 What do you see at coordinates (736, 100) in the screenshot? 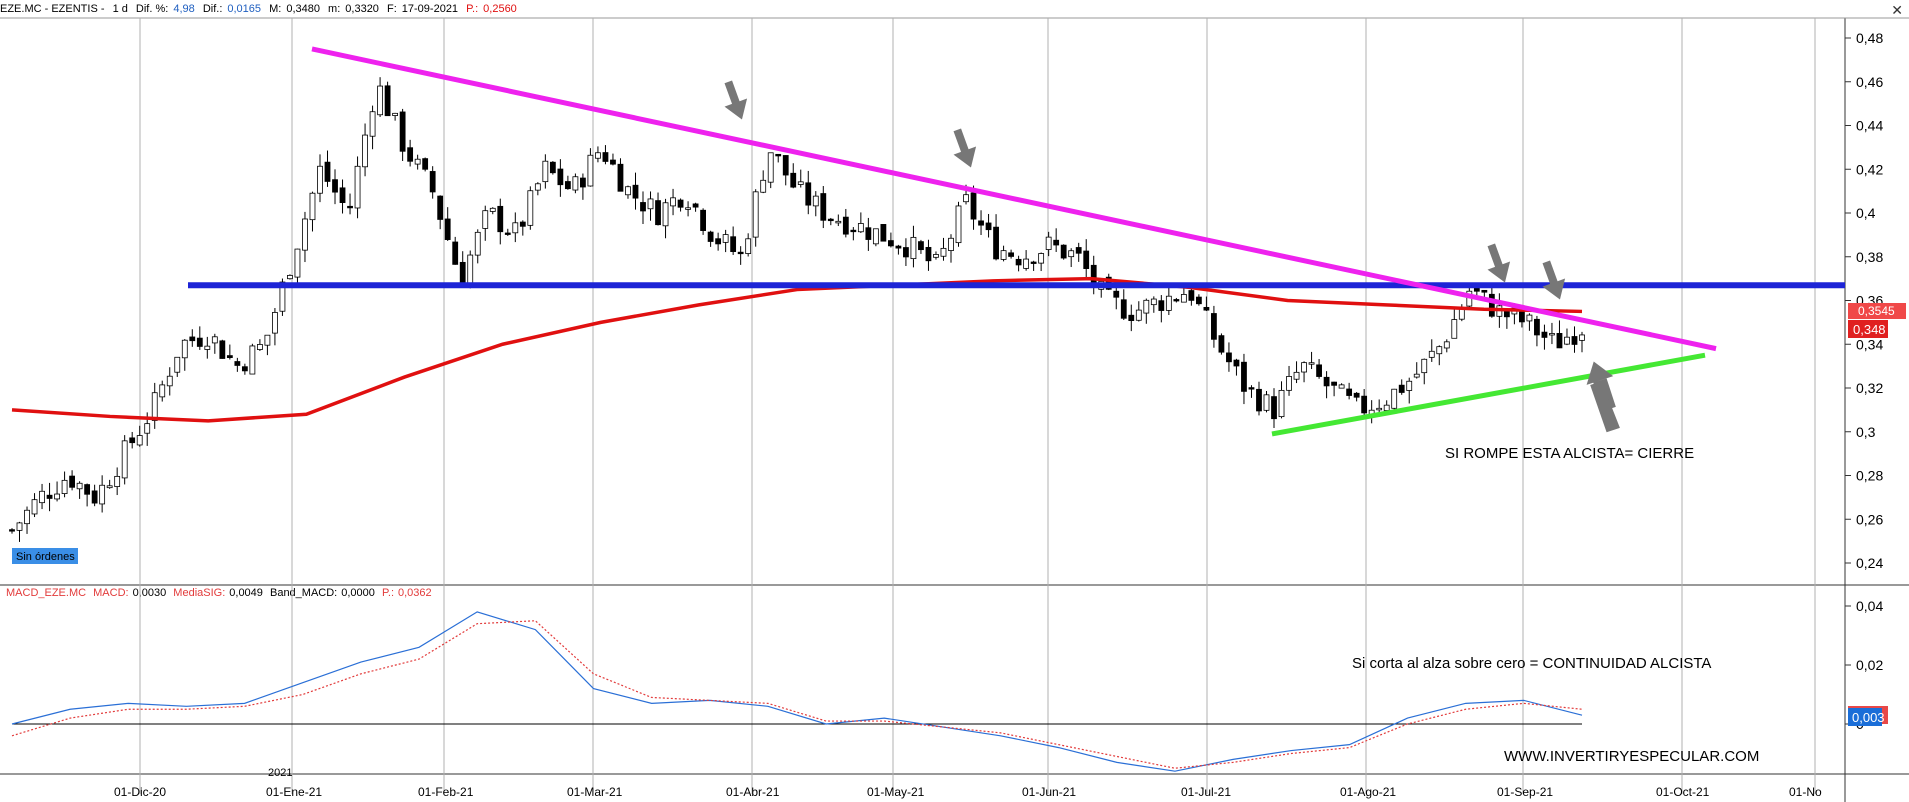
I see `down-arrow-icon` at bounding box center [736, 100].